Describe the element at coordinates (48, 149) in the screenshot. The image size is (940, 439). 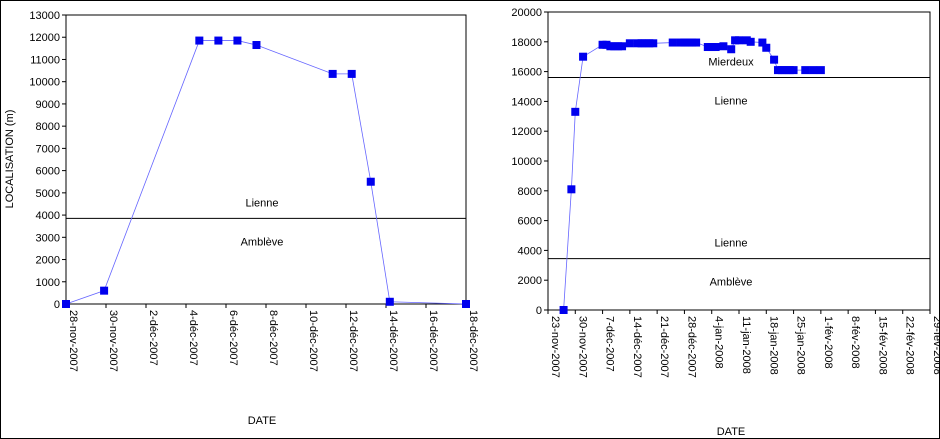
I see `chart-1-y-tick-label: 7000` at that location.